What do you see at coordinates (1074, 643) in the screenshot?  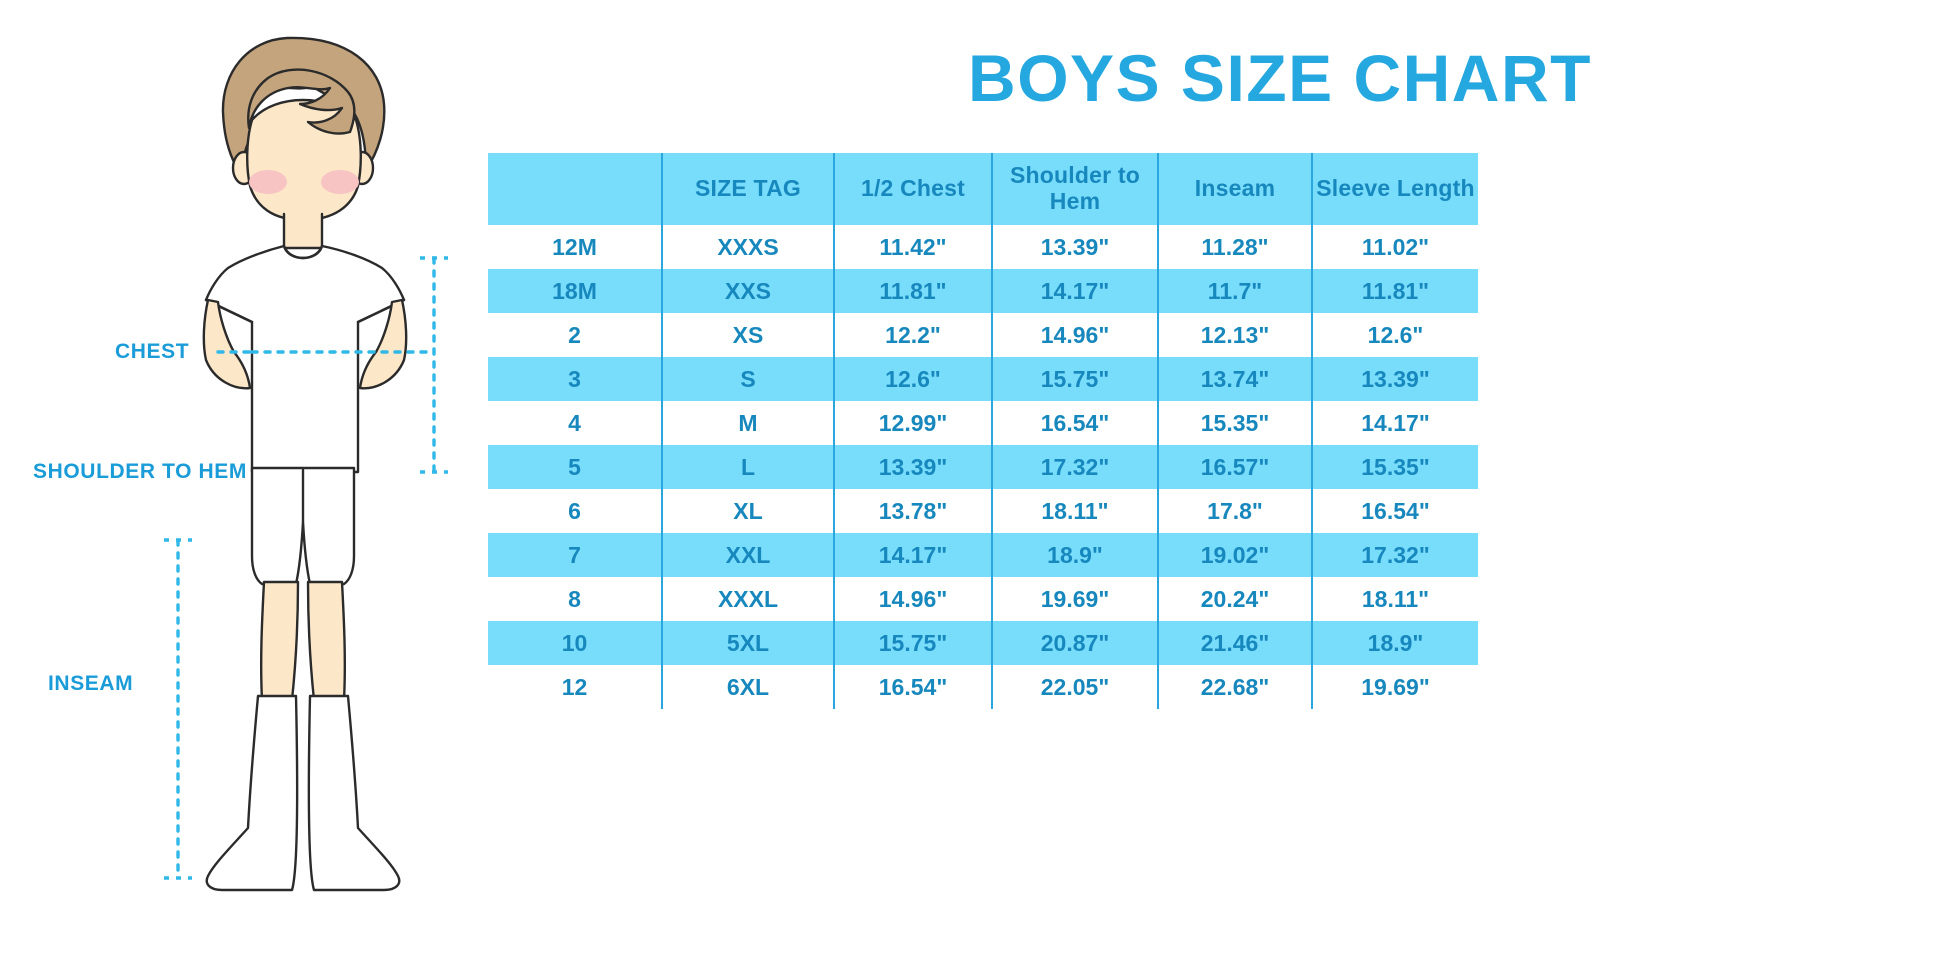 I see `cell-value: 20.87"` at bounding box center [1074, 643].